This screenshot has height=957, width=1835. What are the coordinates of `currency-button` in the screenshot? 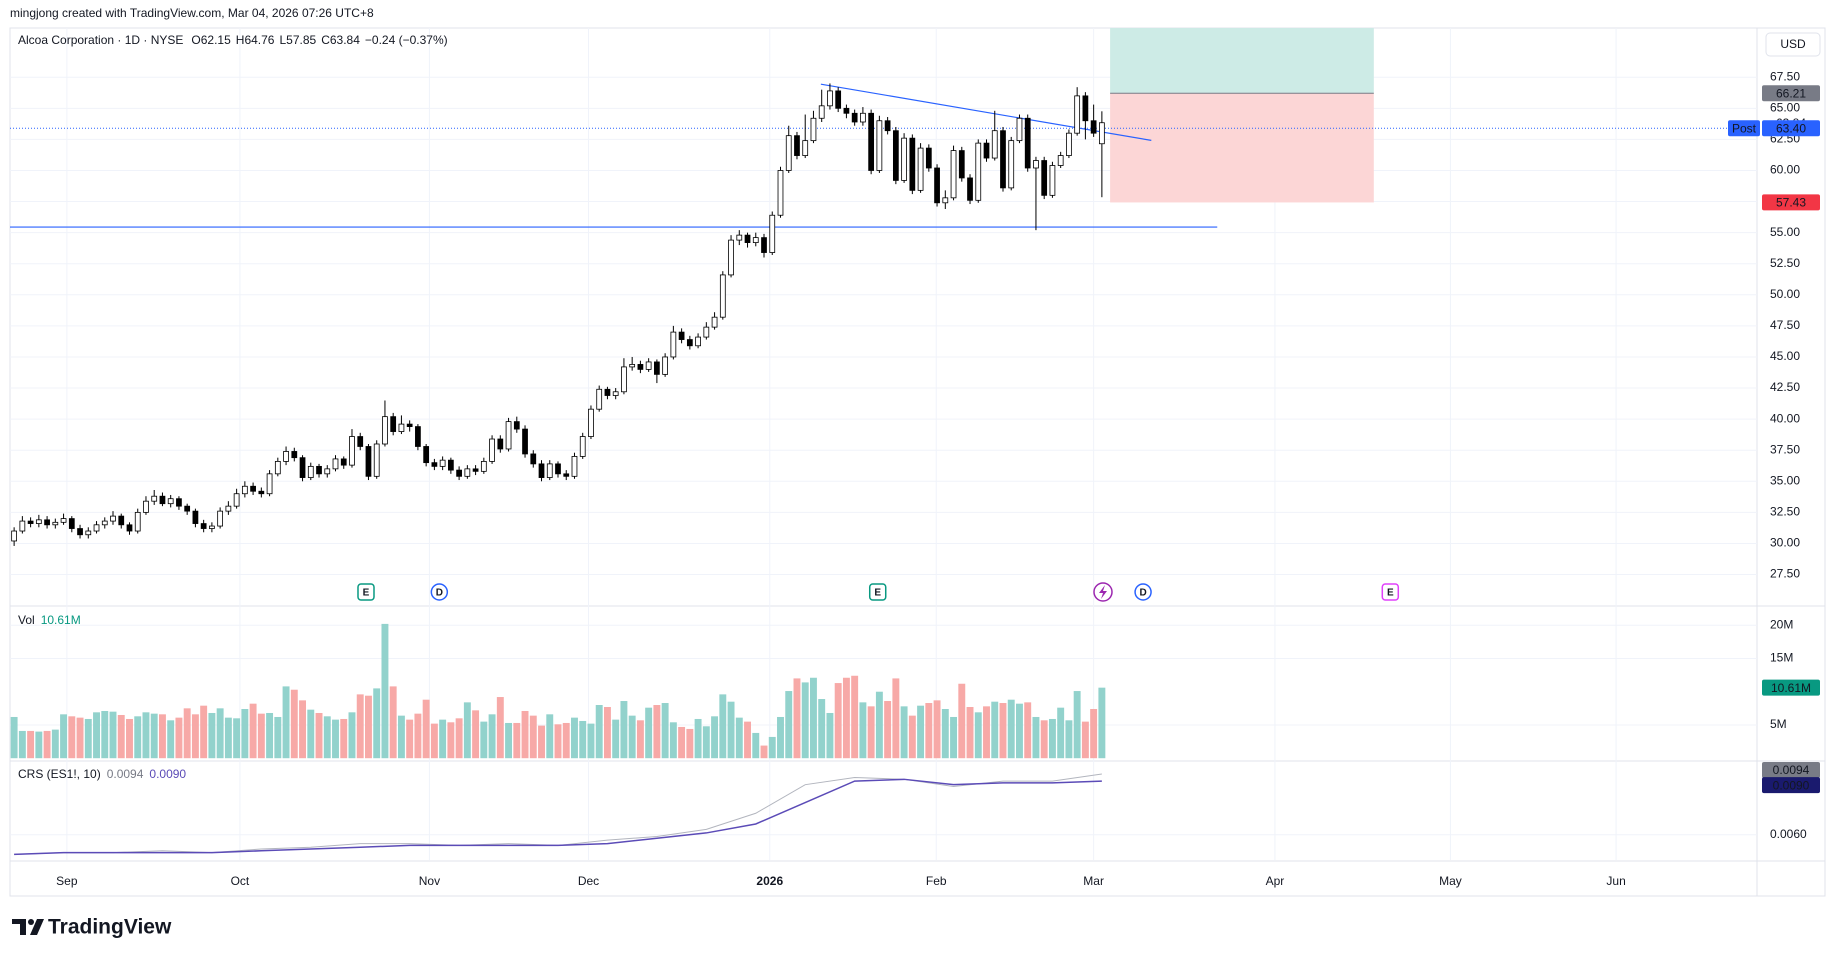 It's located at (1793, 44).